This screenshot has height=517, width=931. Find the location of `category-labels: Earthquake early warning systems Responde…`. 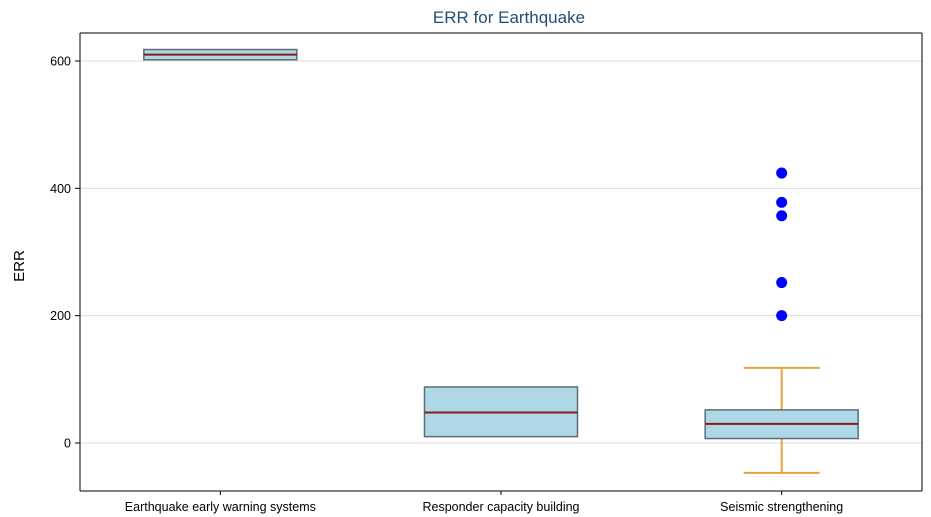

category-labels: Earthquake early warning systems Responde… is located at coordinates (484, 507).